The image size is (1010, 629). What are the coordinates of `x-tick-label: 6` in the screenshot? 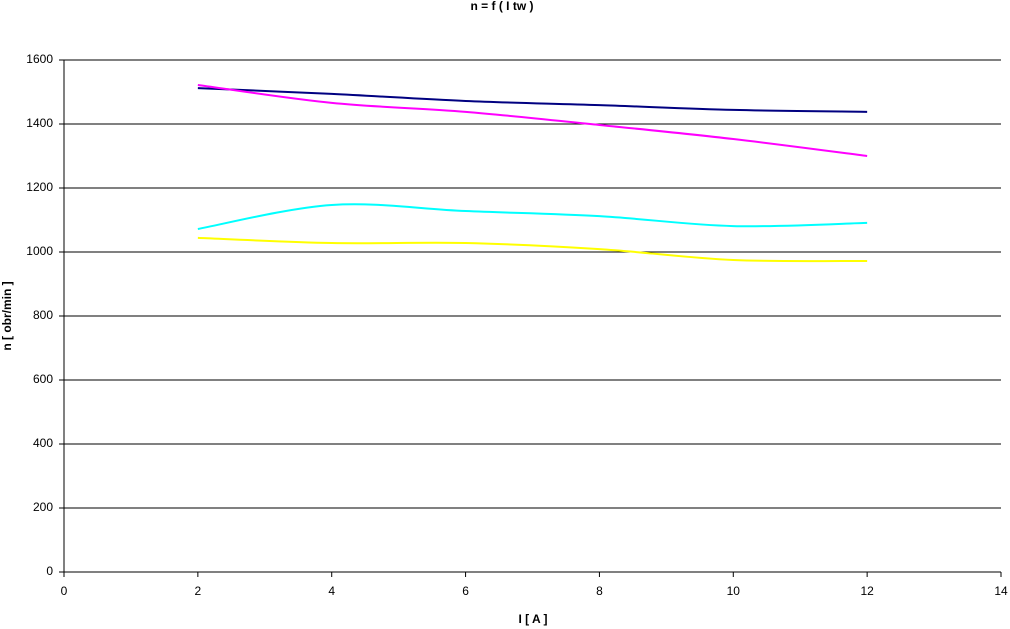 It's located at (465, 591).